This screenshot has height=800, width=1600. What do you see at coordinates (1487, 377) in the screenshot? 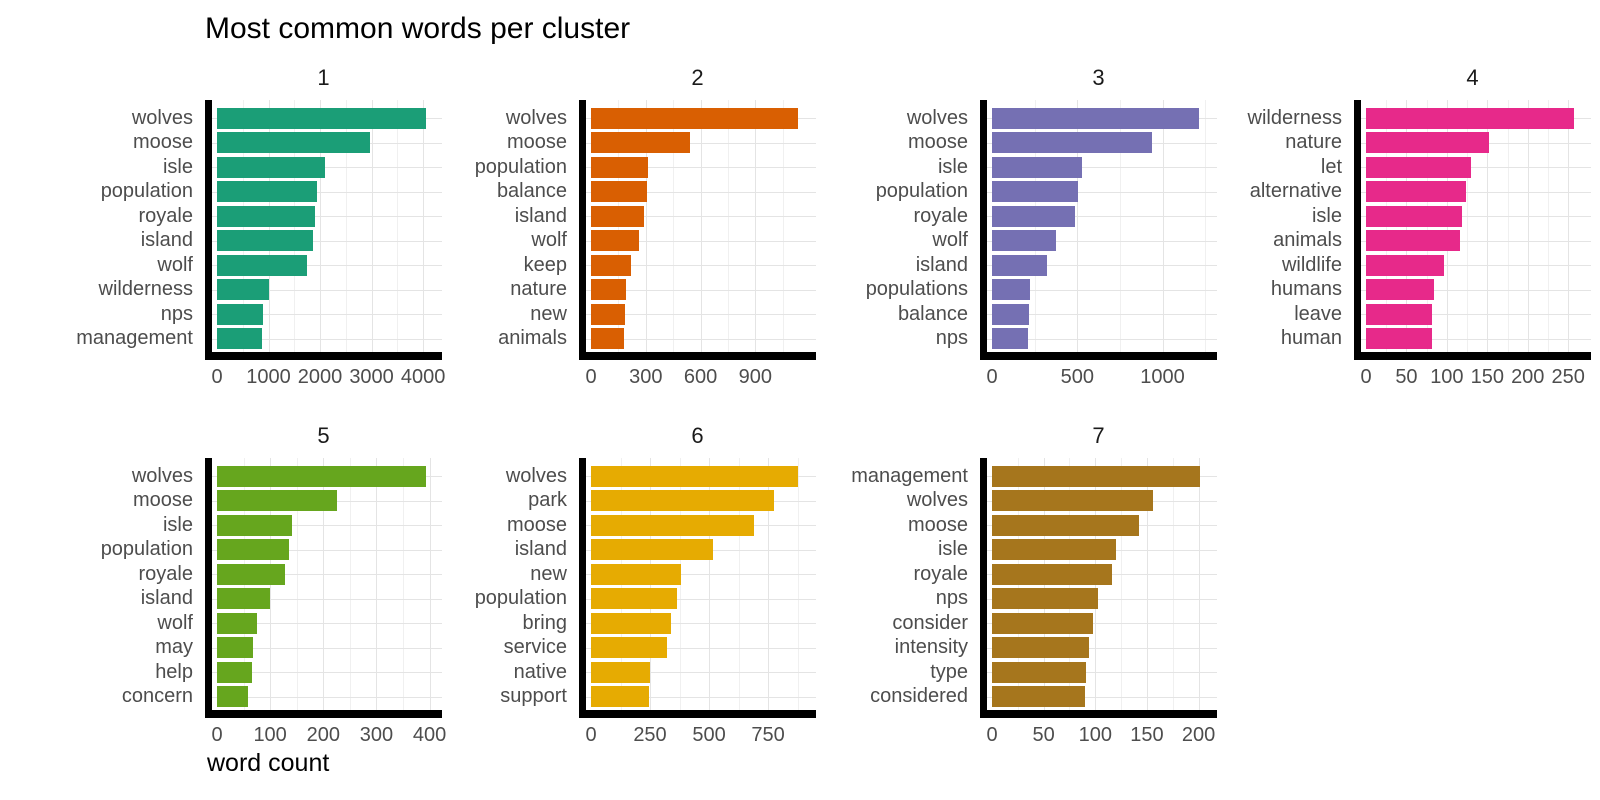
I see `x-tick-label: 150` at bounding box center [1487, 377].